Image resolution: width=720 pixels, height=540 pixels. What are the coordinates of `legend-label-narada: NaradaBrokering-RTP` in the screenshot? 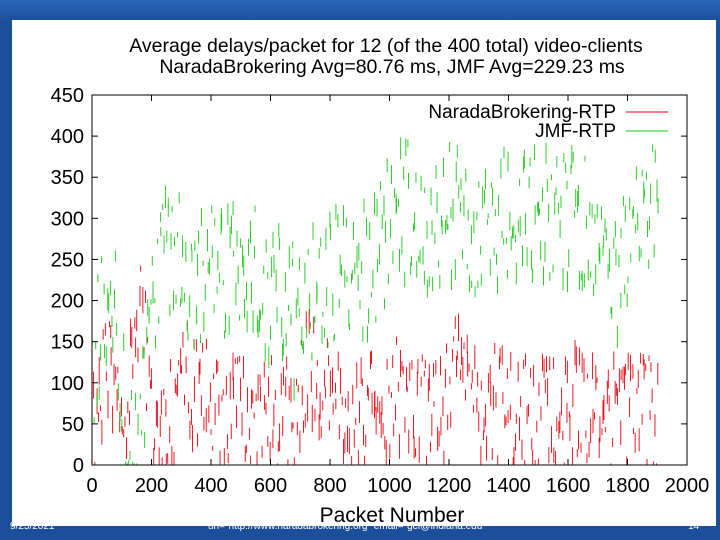 It's located at (522, 112).